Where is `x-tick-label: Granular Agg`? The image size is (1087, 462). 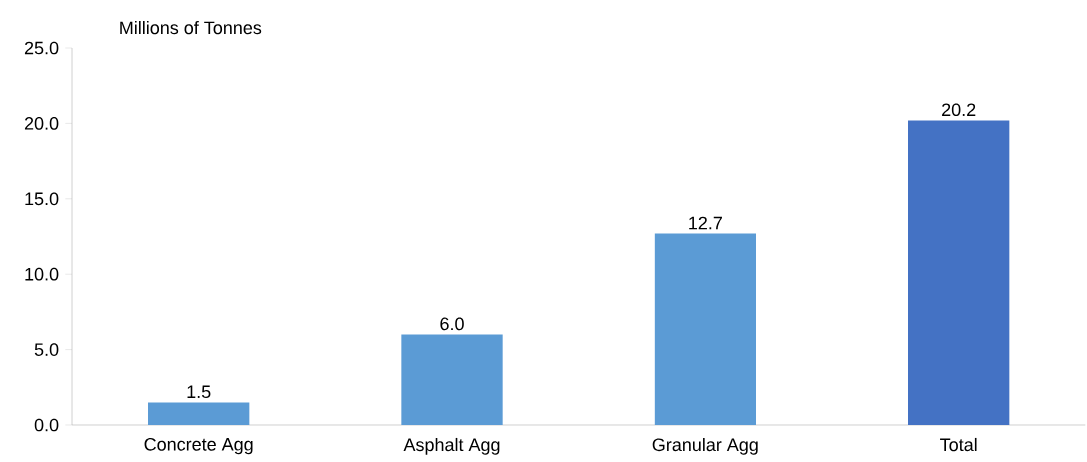
x-tick-label: Granular Agg is located at coordinates (705, 446).